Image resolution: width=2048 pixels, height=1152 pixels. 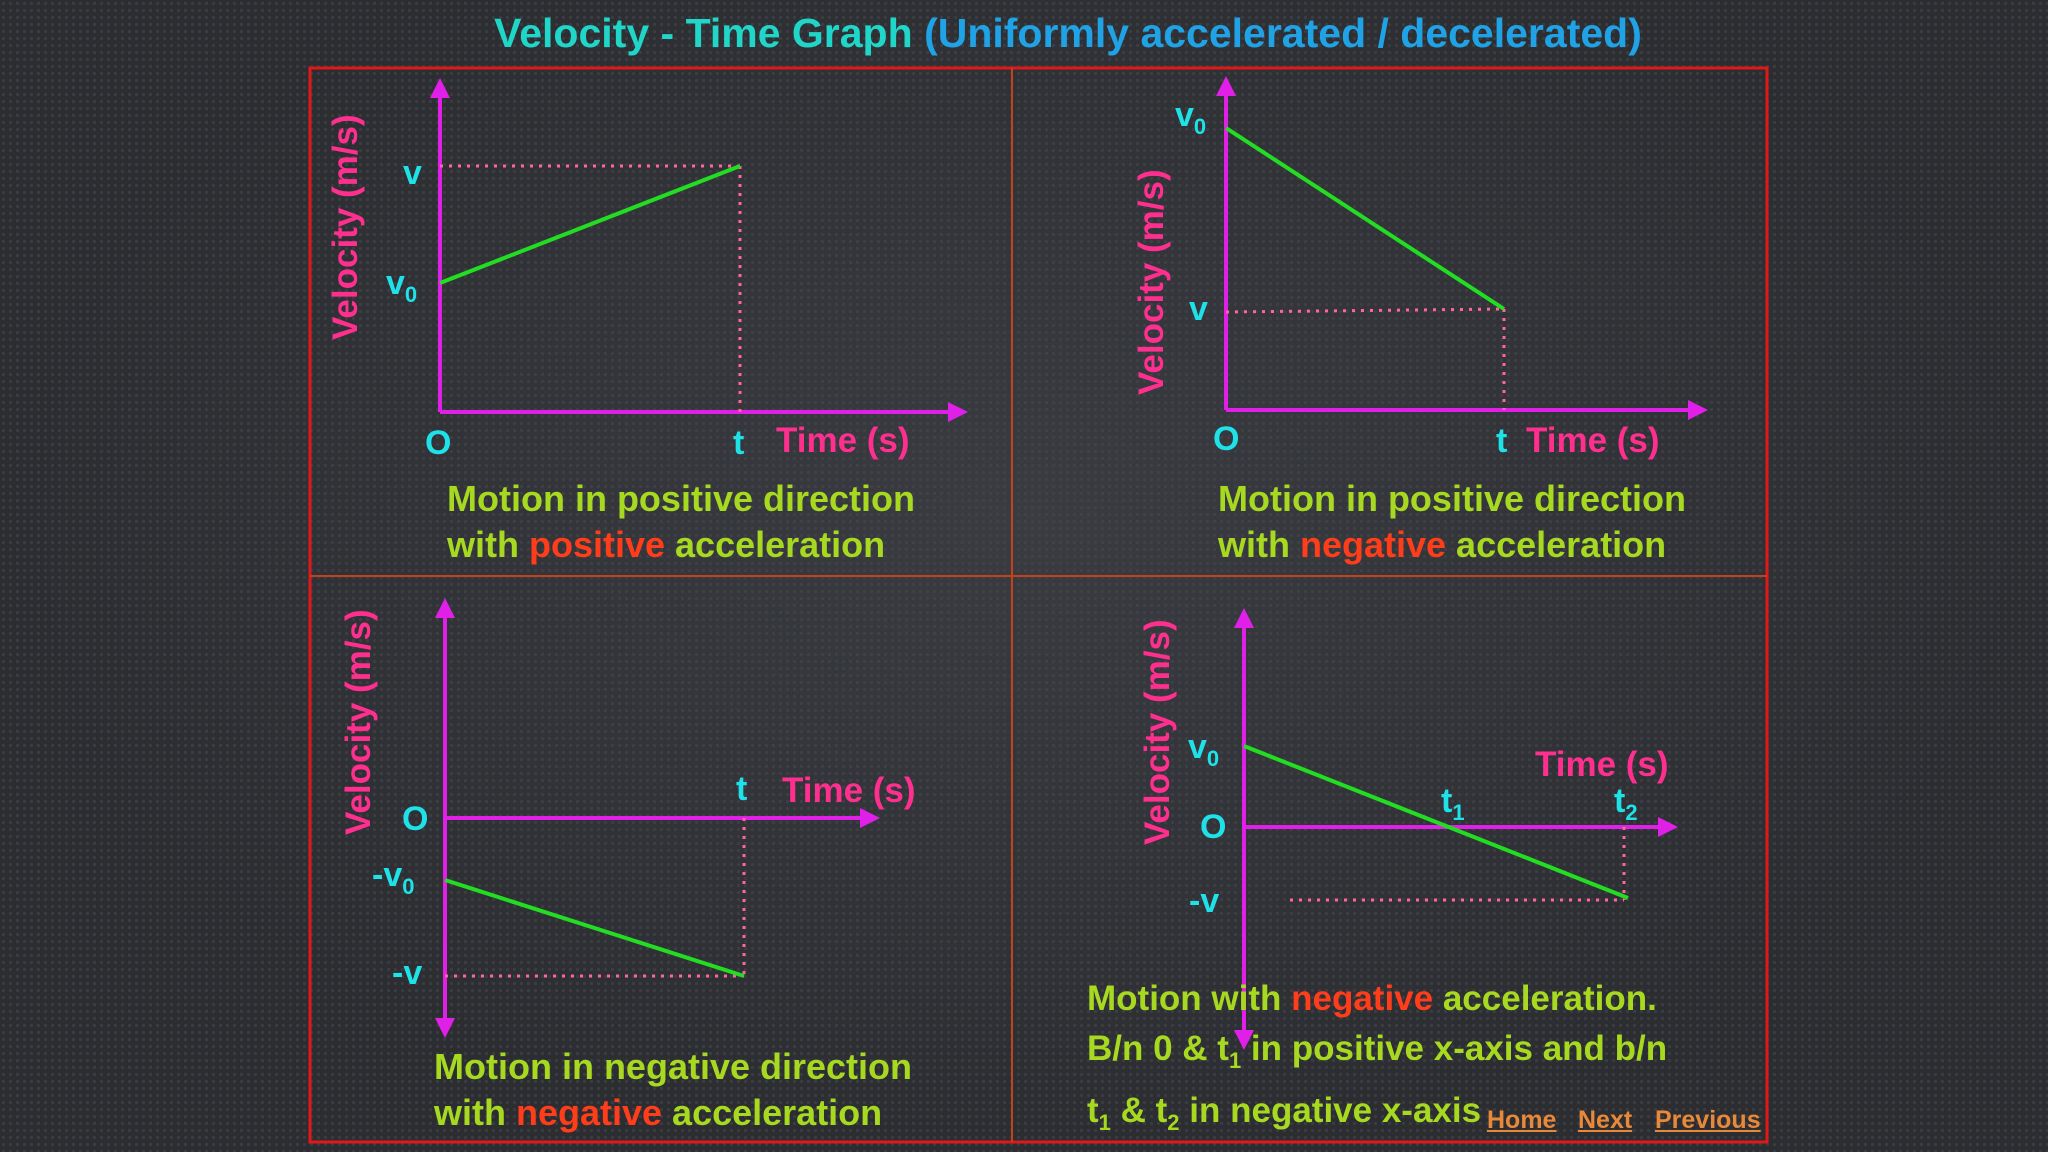 What do you see at coordinates (1708, 1120) in the screenshot?
I see `previous-link: Previous` at bounding box center [1708, 1120].